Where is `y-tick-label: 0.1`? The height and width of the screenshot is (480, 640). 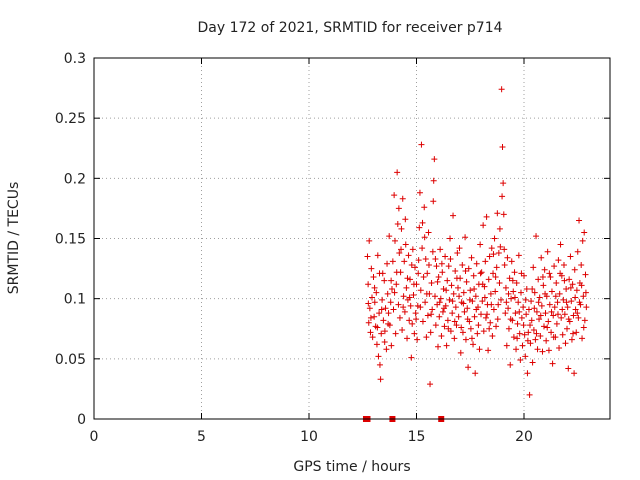
y-tick-label: 0.1 is located at coordinates (75, 300).